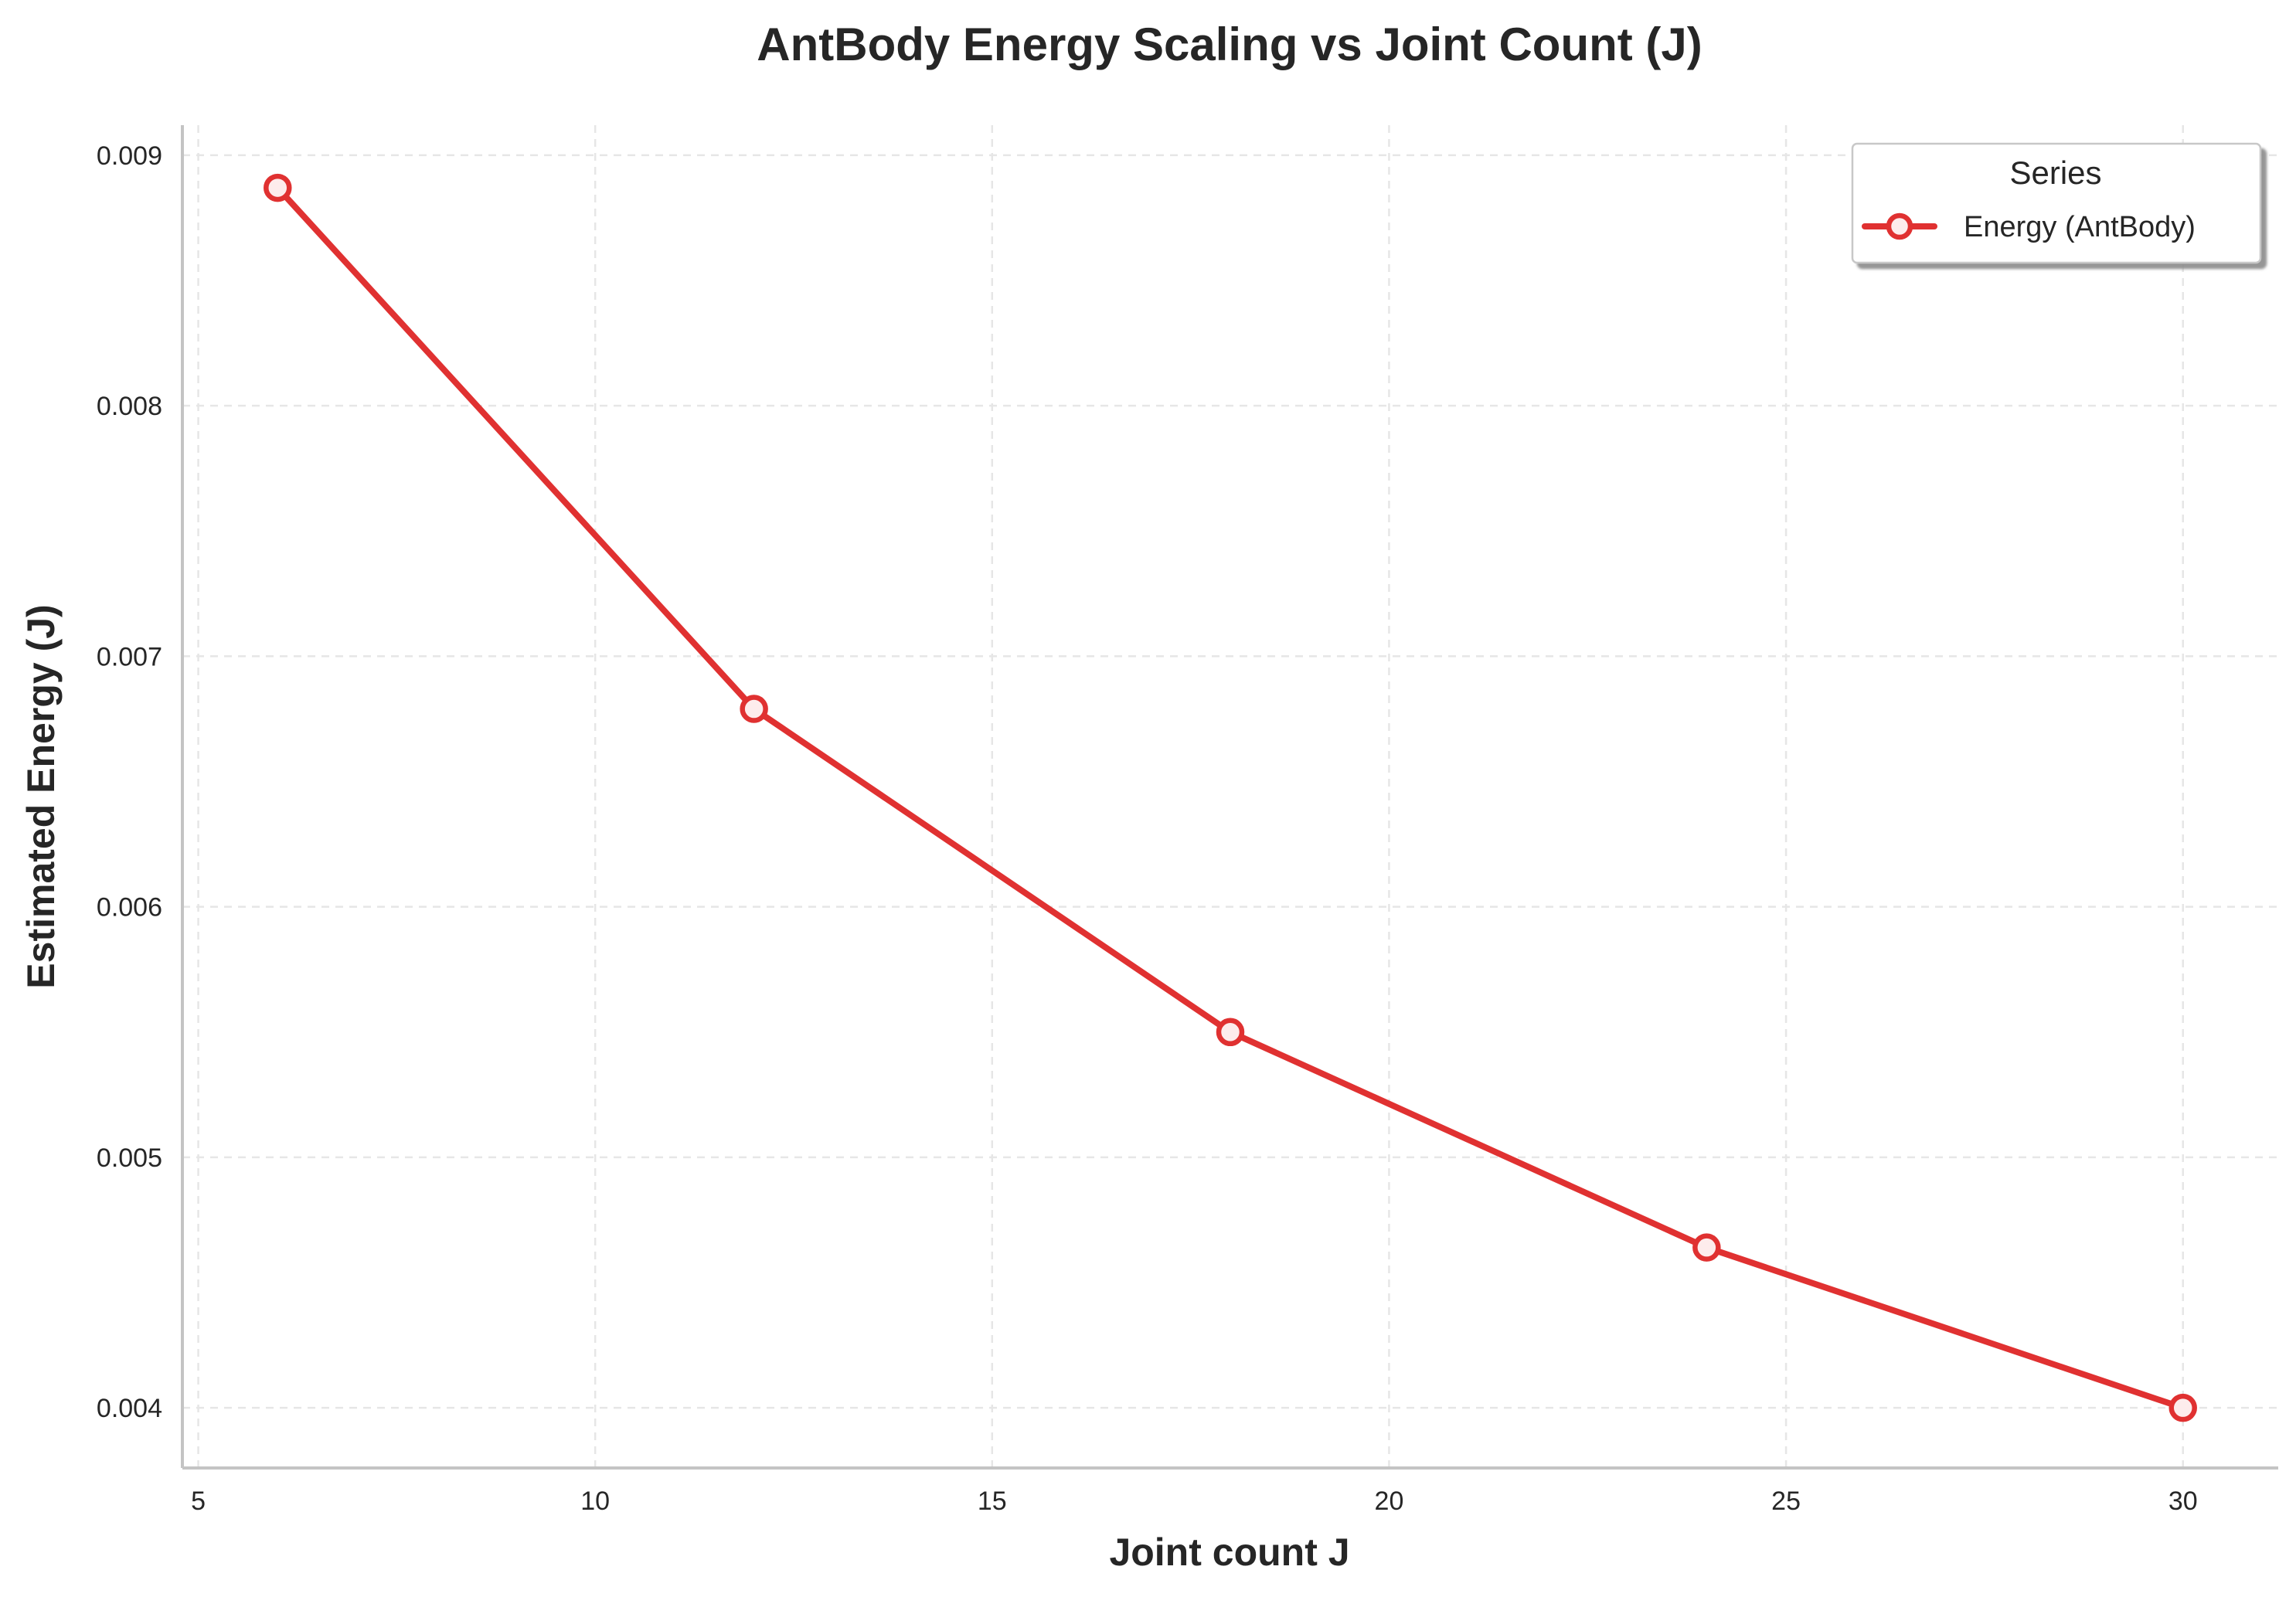  Describe the element at coordinates (130, 908) in the screenshot. I see `y-tick-label: 0.006` at that location.